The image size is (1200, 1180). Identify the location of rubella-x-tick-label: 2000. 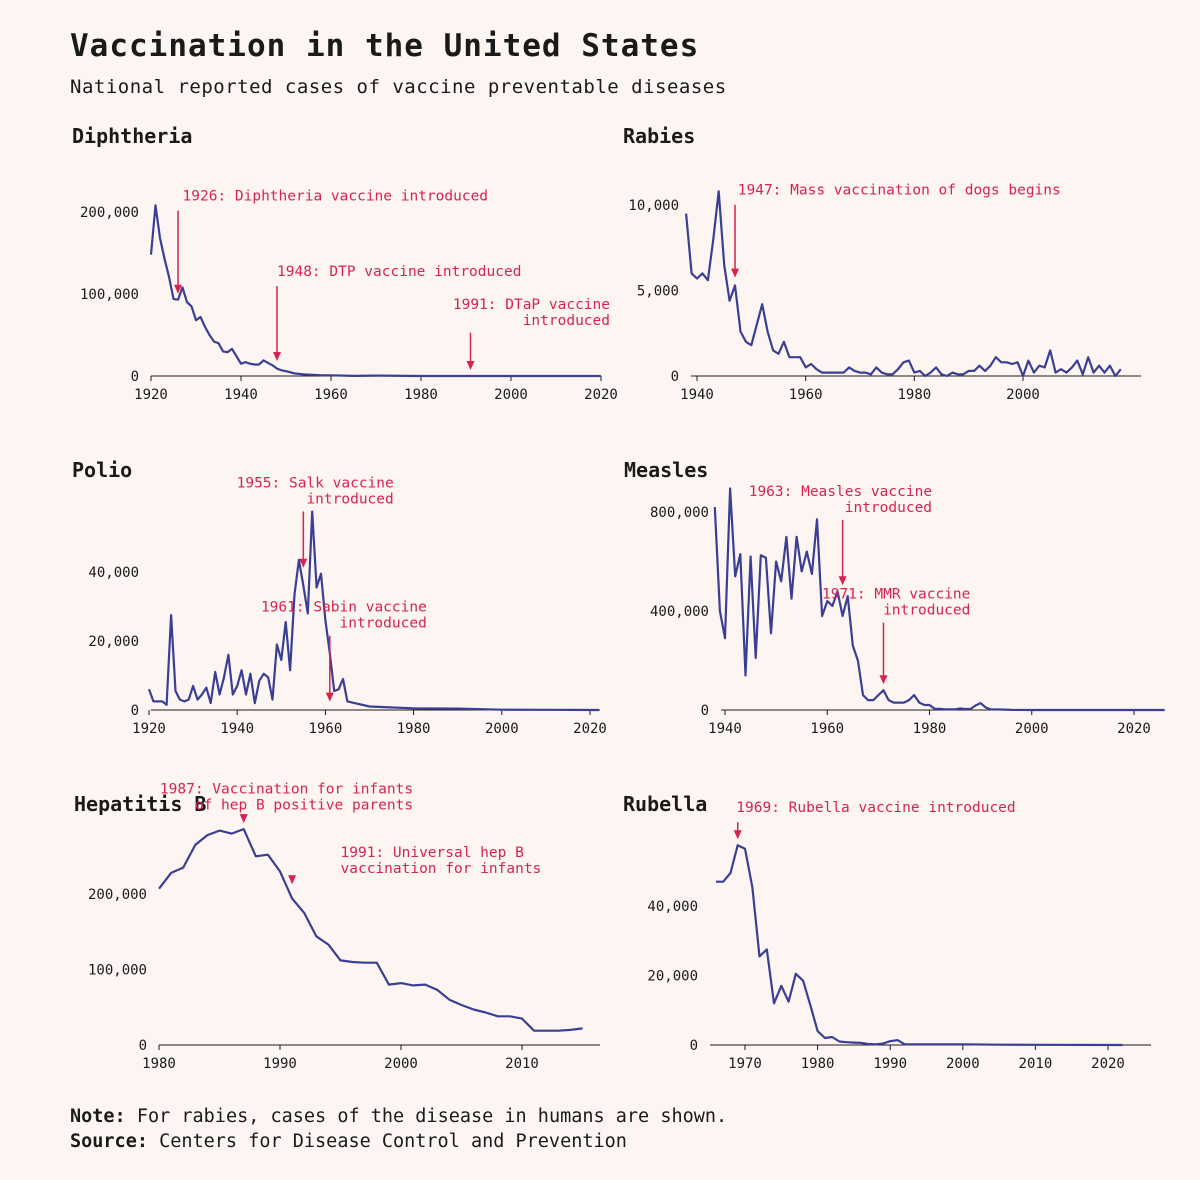
(963, 1064).